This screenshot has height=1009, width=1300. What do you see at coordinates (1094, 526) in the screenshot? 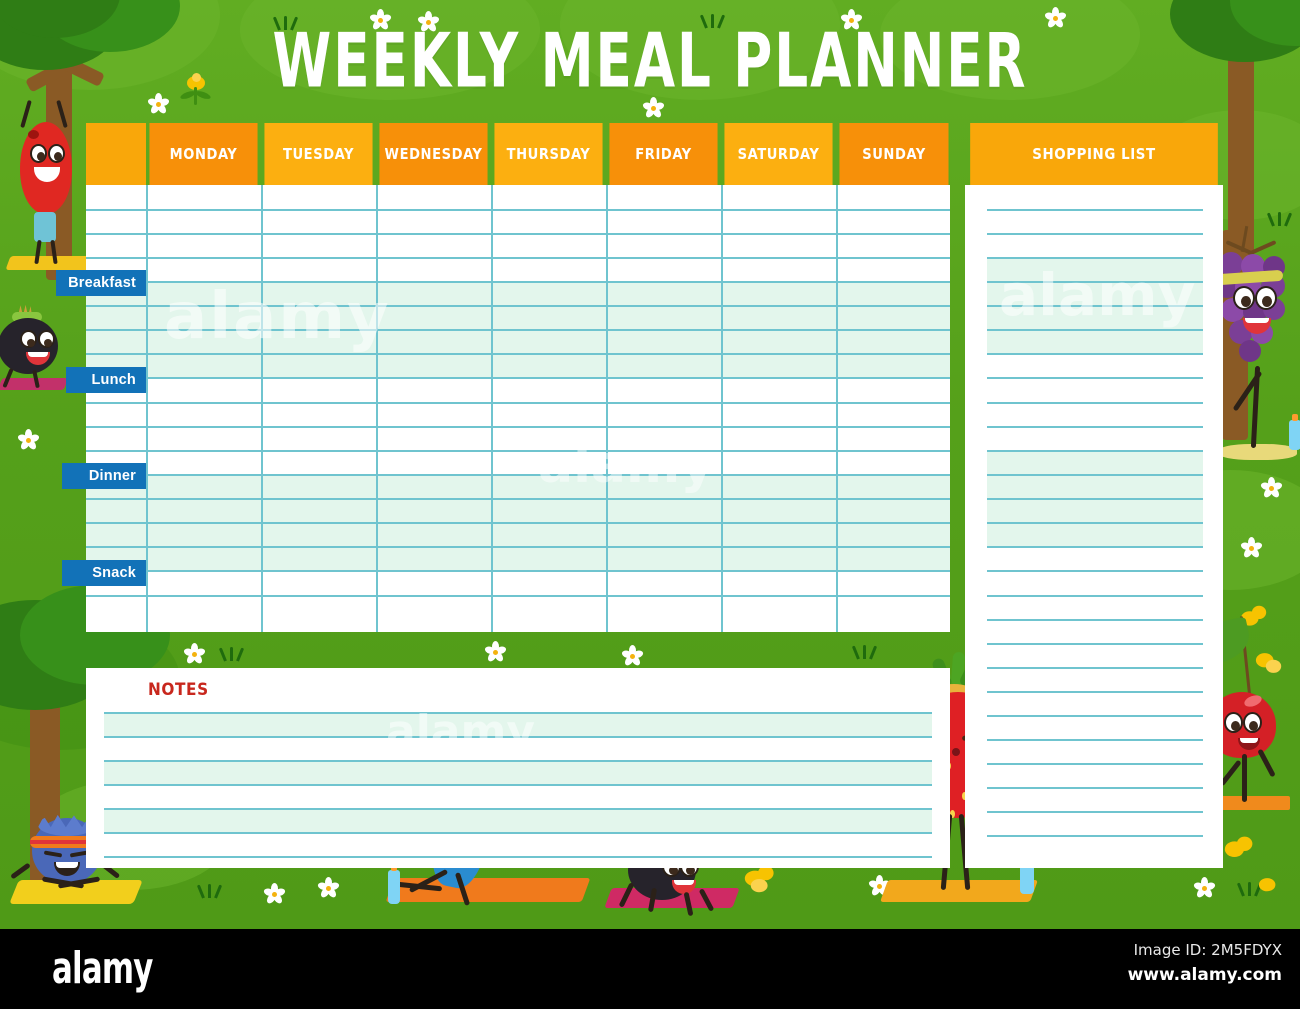
I see `shopping-list-area: alamy` at bounding box center [1094, 526].